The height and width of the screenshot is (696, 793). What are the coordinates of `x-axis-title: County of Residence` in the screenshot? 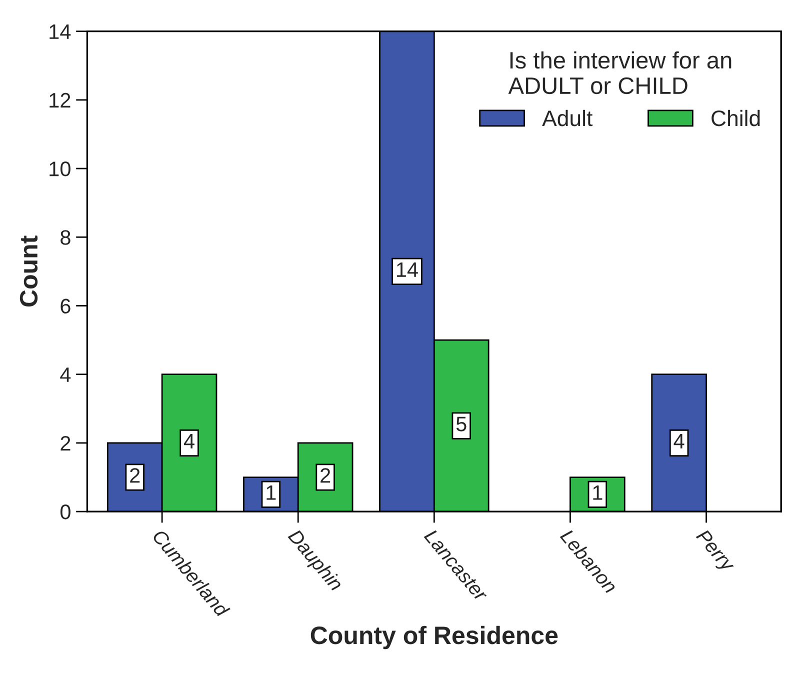 It's located at (434, 638).